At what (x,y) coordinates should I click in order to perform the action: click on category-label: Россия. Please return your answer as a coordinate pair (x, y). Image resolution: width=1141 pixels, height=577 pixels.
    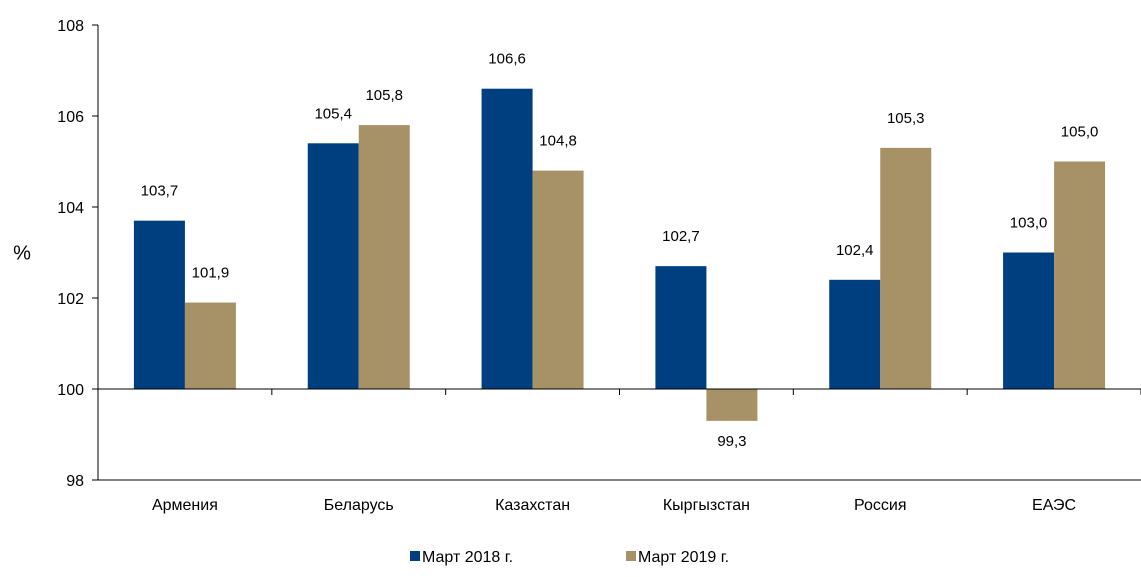
    Looking at the image, I should click on (880, 505).